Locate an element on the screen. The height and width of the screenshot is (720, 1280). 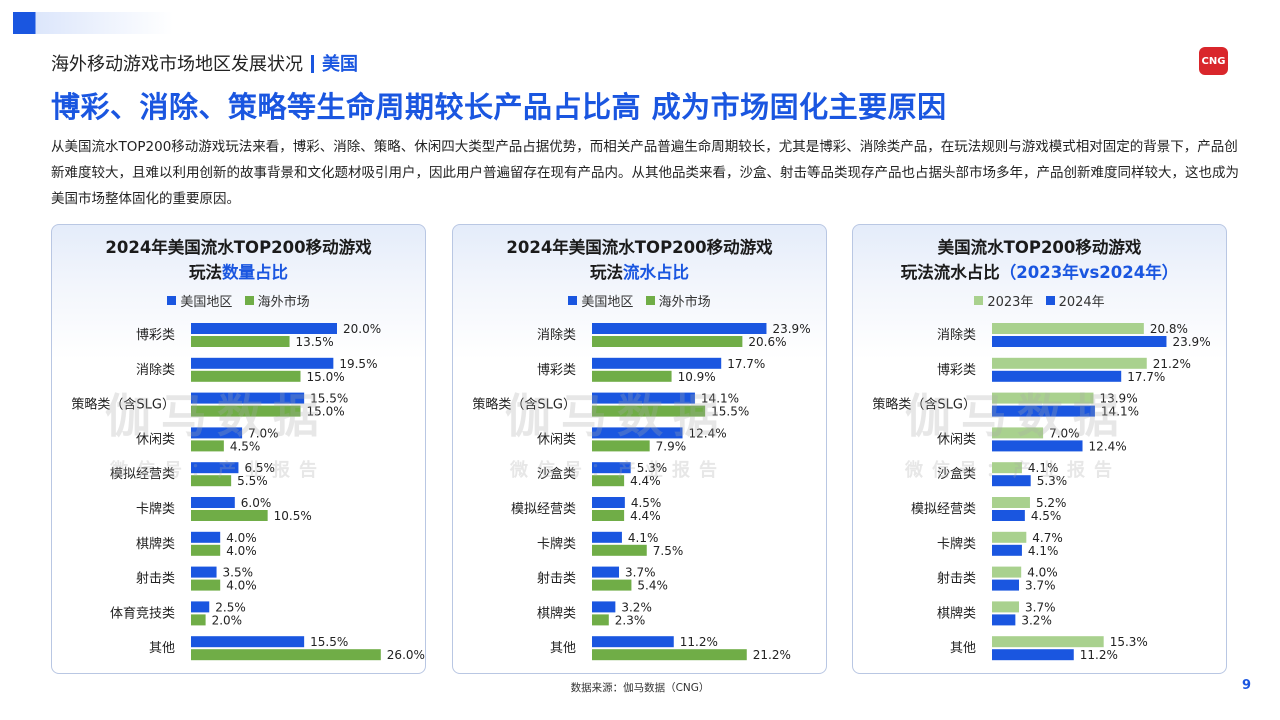
data-label: 12.4% is located at coordinates (1108, 446).